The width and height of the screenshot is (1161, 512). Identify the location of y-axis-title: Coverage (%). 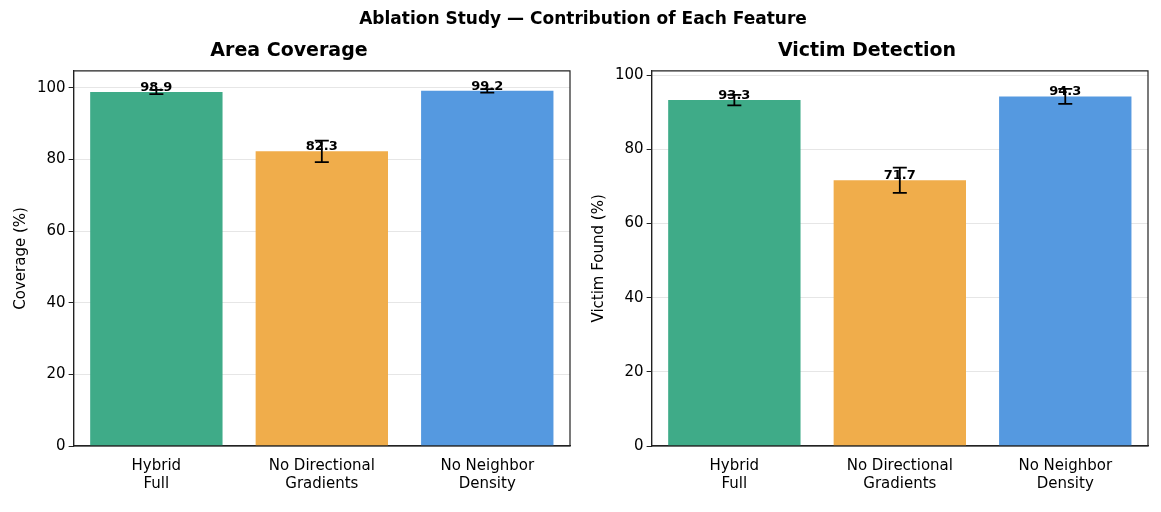
(19, 258).